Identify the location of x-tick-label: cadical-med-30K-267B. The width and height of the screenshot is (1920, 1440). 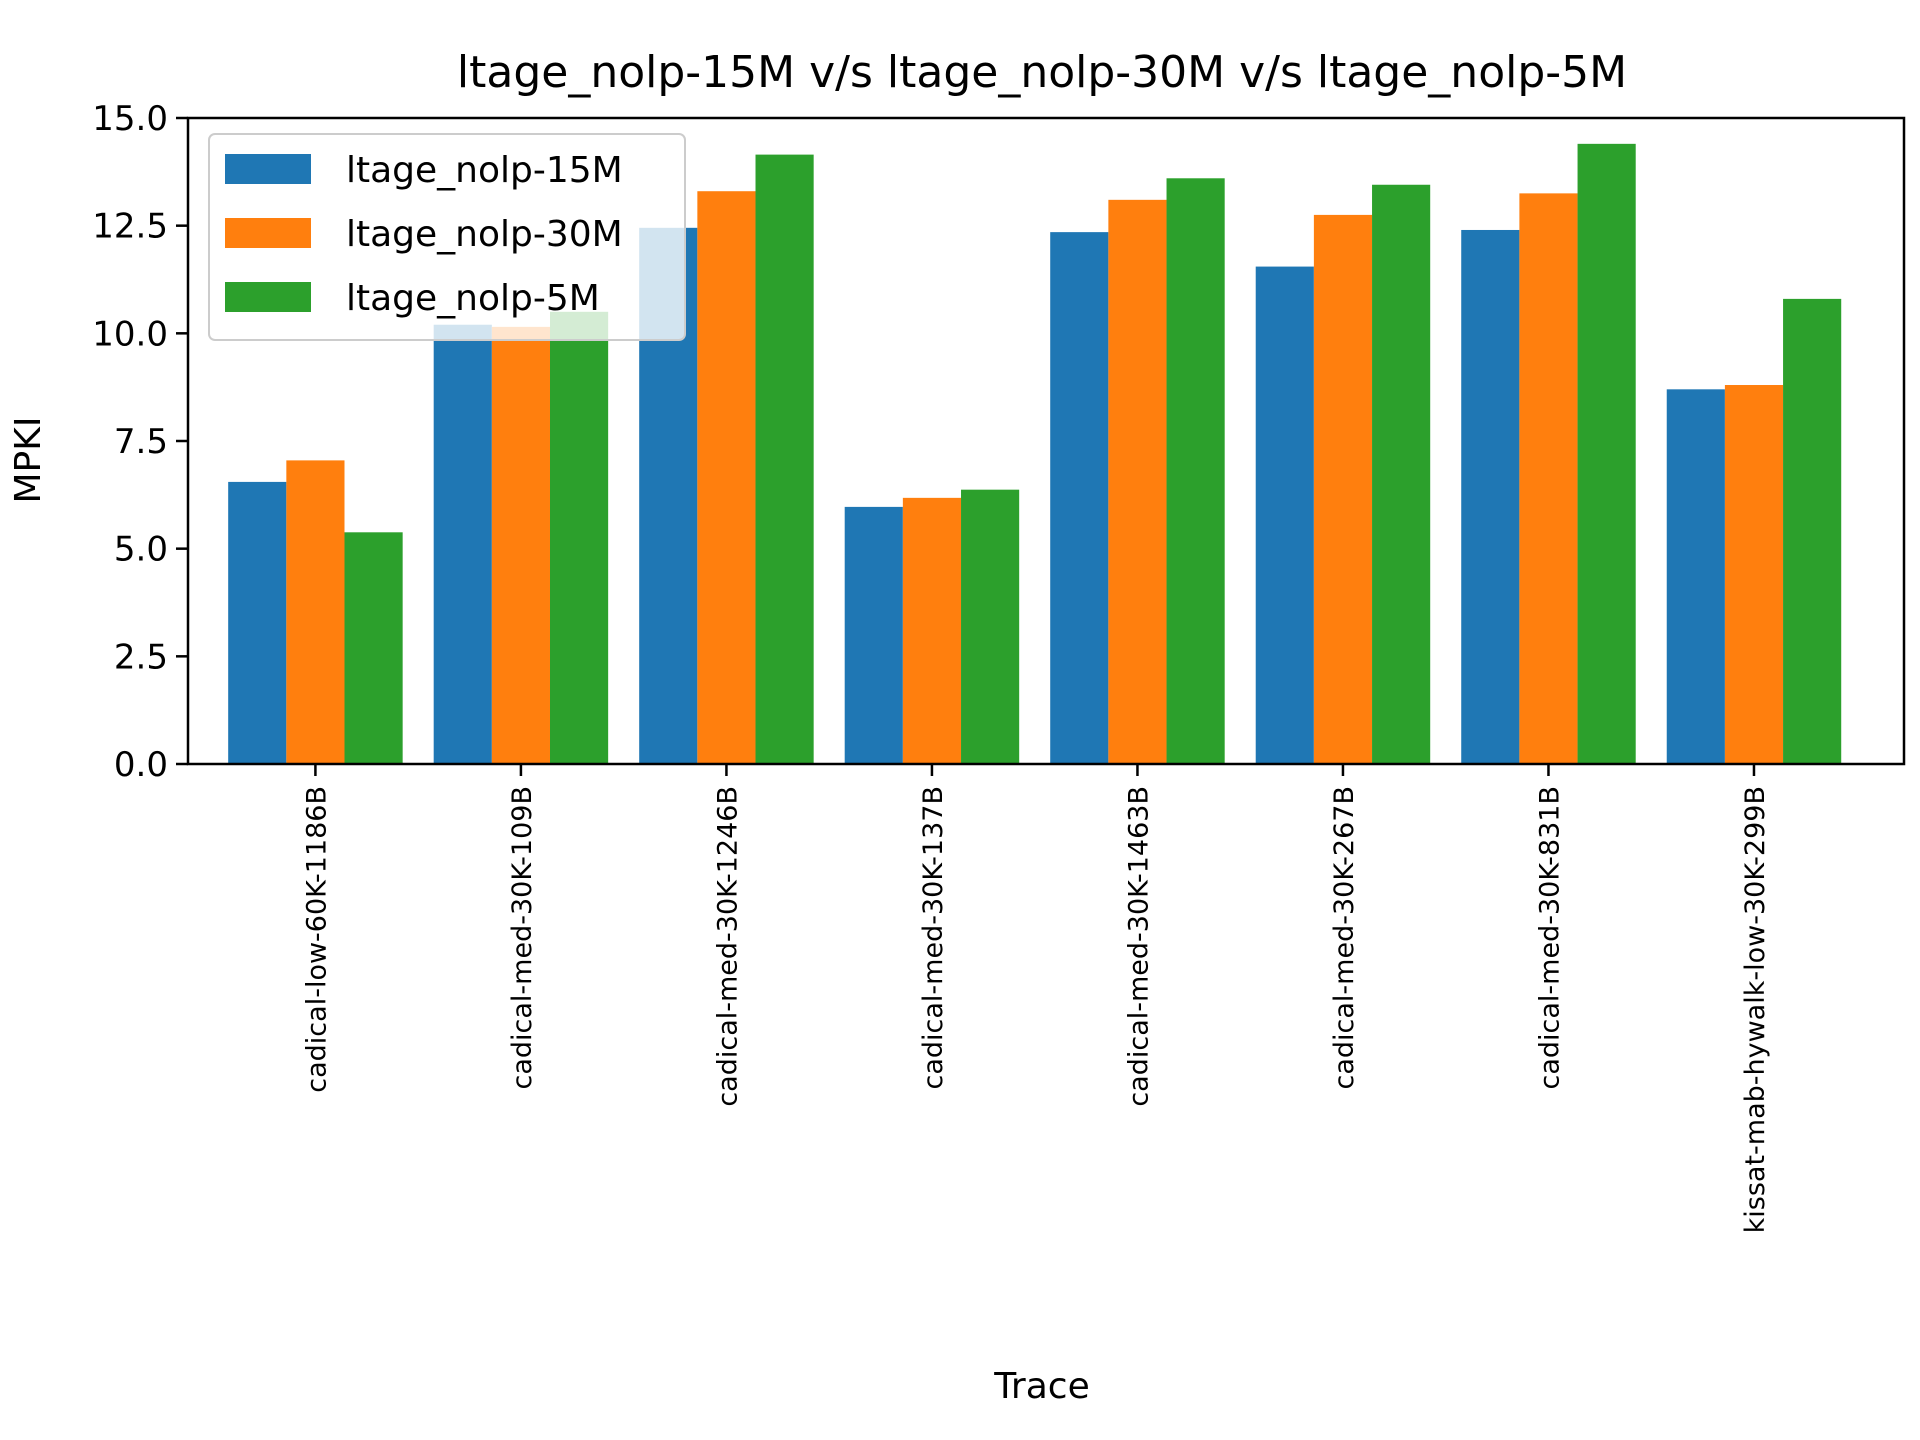
(1344, 938).